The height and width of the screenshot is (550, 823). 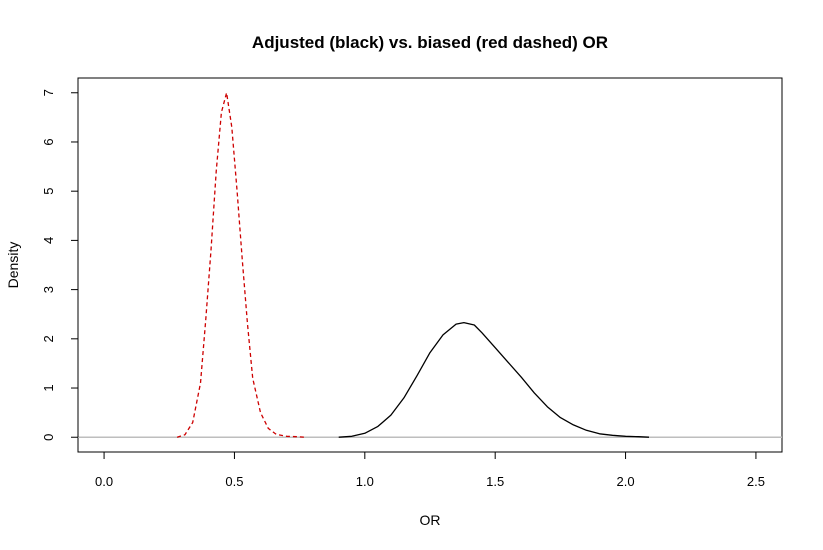 I want to click on y-axis: 0 1 2 3 4 5 6 7, so click(x=60, y=265).